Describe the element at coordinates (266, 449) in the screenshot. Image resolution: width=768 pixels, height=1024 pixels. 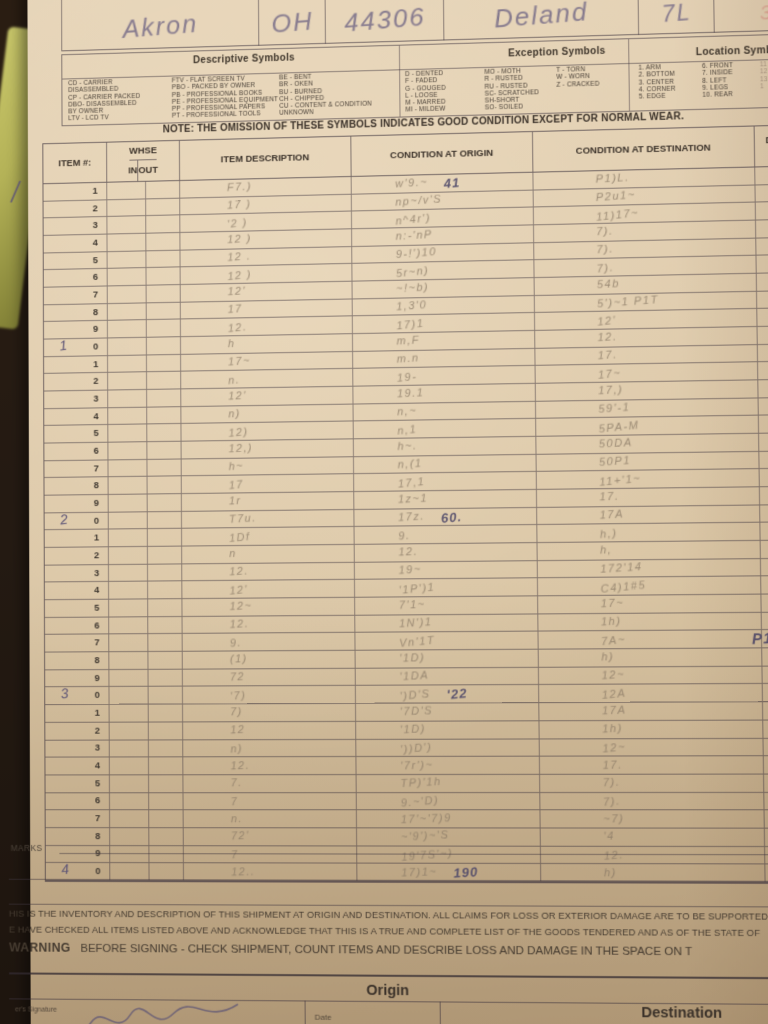
I see `item-description-cell: 12,)` at that location.